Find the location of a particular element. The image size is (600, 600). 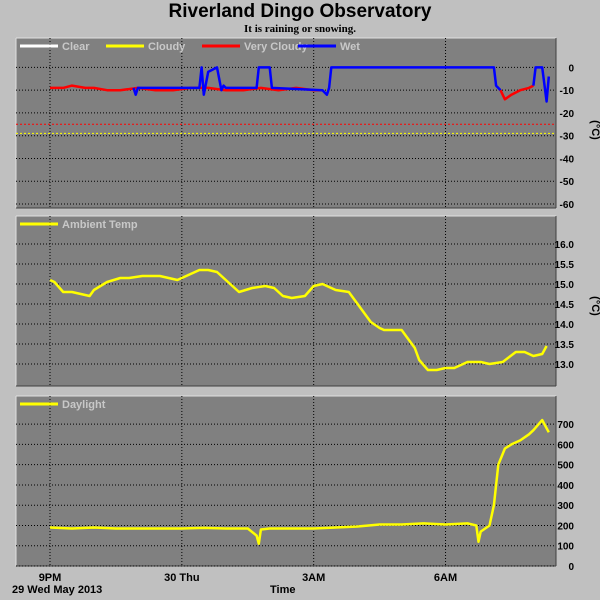

legend-label: Wet is located at coordinates (350, 47).